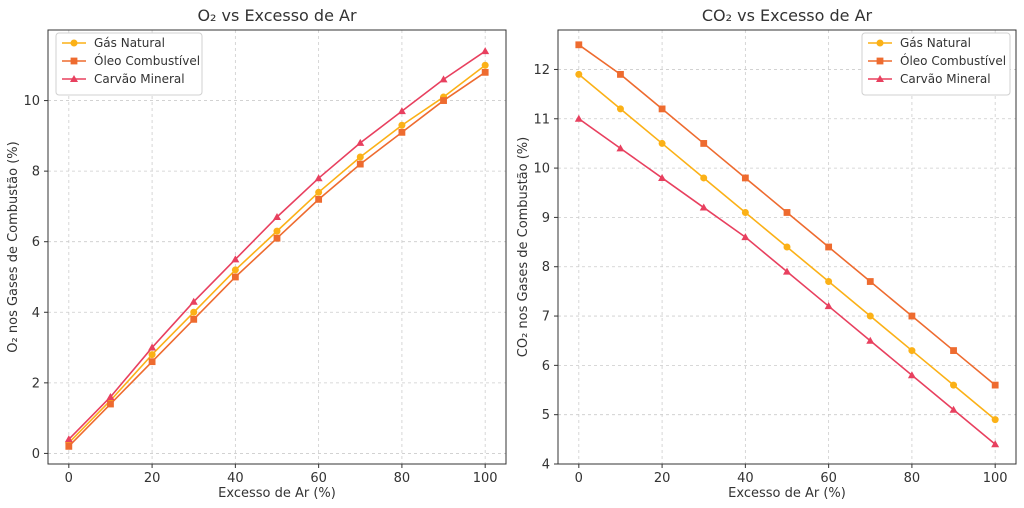 The width and height of the screenshot is (1024, 508). What do you see at coordinates (828, 478) in the screenshot?
I see `x-tick-label: 60` at bounding box center [828, 478].